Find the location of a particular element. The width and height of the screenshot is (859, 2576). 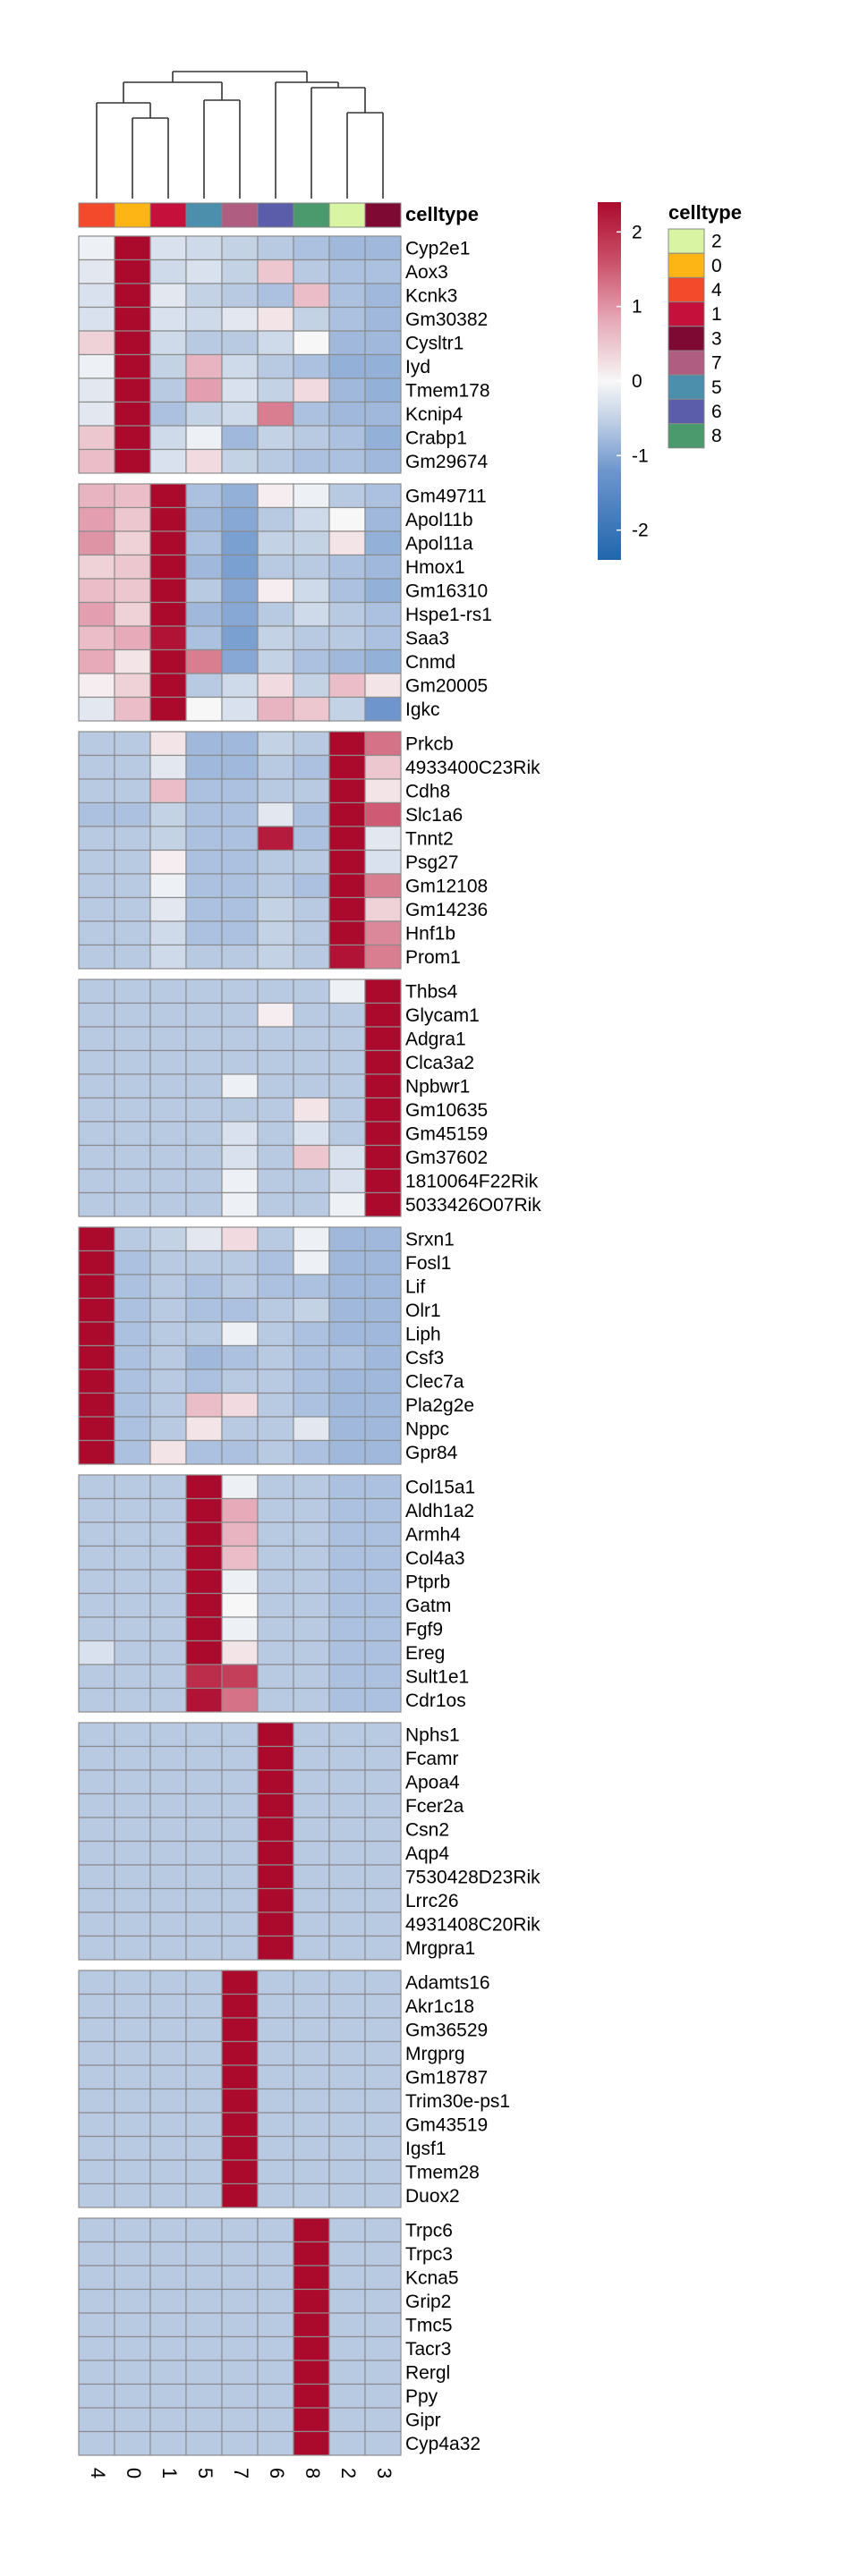

column-label: 2 is located at coordinates (348, 2473).